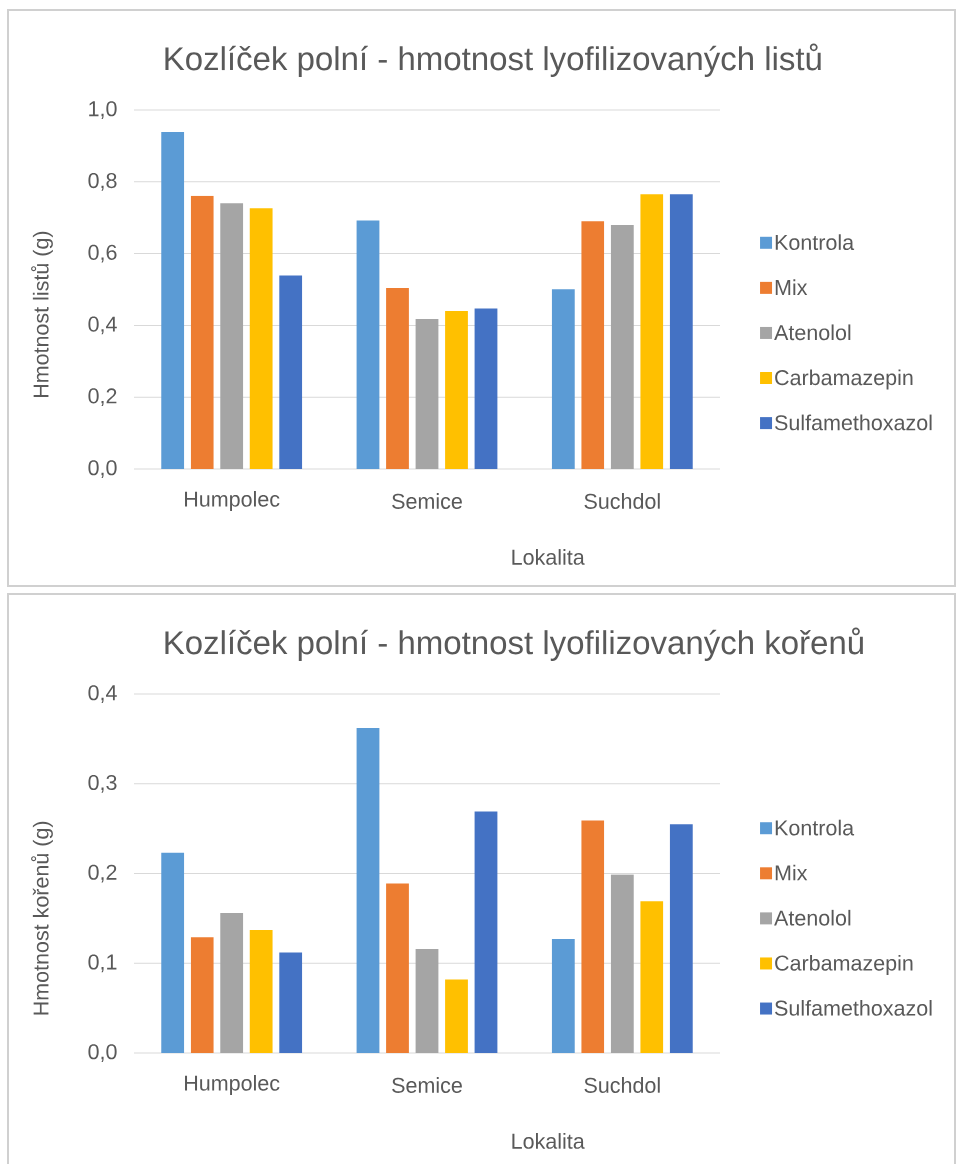 The height and width of the screenshot is (1164, 957). I want to click on chart-title: Kozlíček polní - hmotnost lyofilizovaných kořenů, so click(514, 644).